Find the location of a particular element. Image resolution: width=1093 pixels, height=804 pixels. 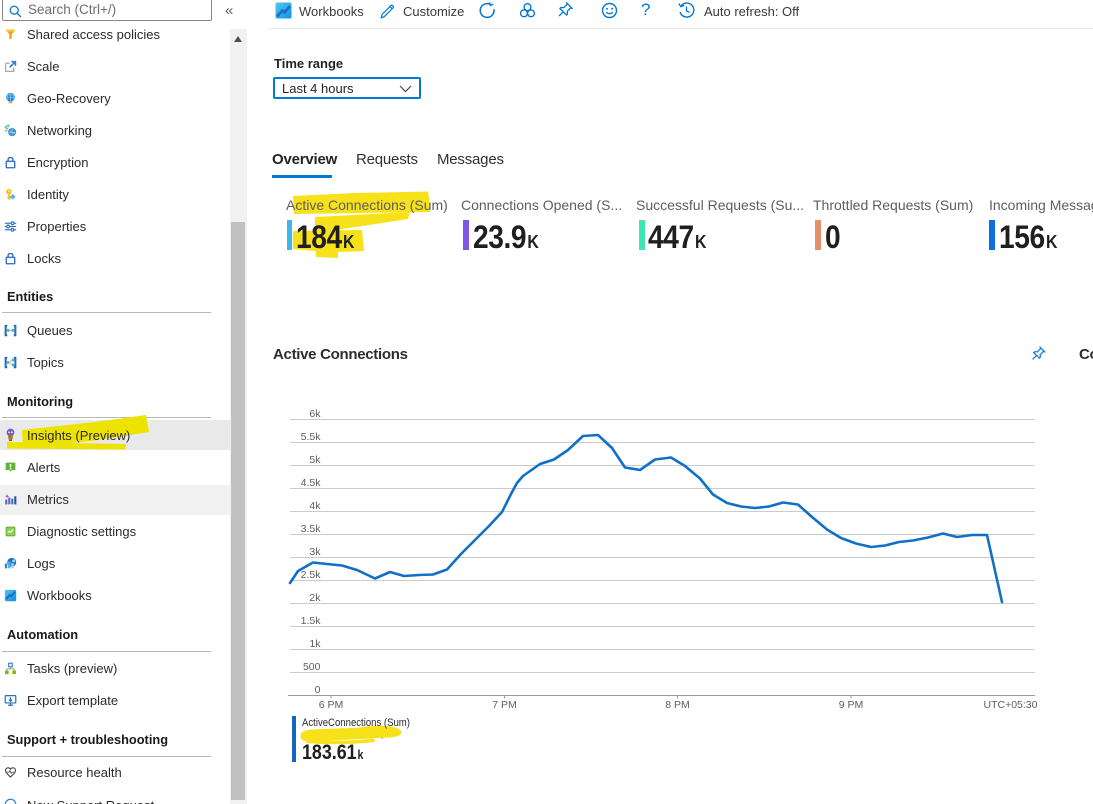

svg-text: 3.5k is located at coordinates (311, 529).